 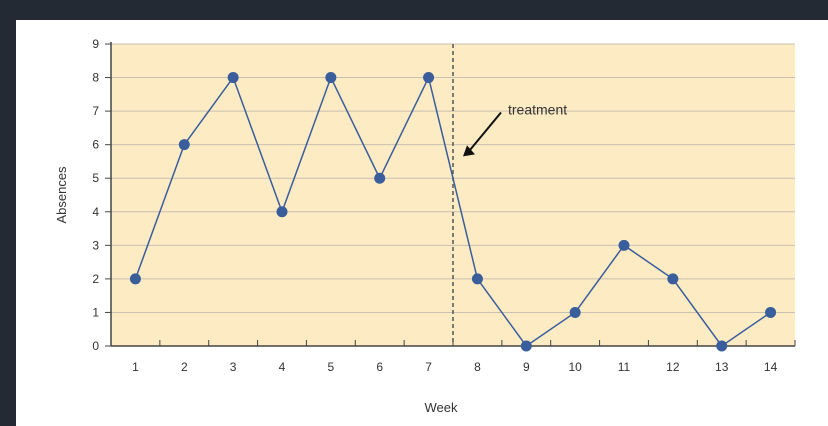 What do you see at coordinates (95, 312) in the screenshot?
I see `y-tick-label-1: 1` at bounding box center [95, 312].